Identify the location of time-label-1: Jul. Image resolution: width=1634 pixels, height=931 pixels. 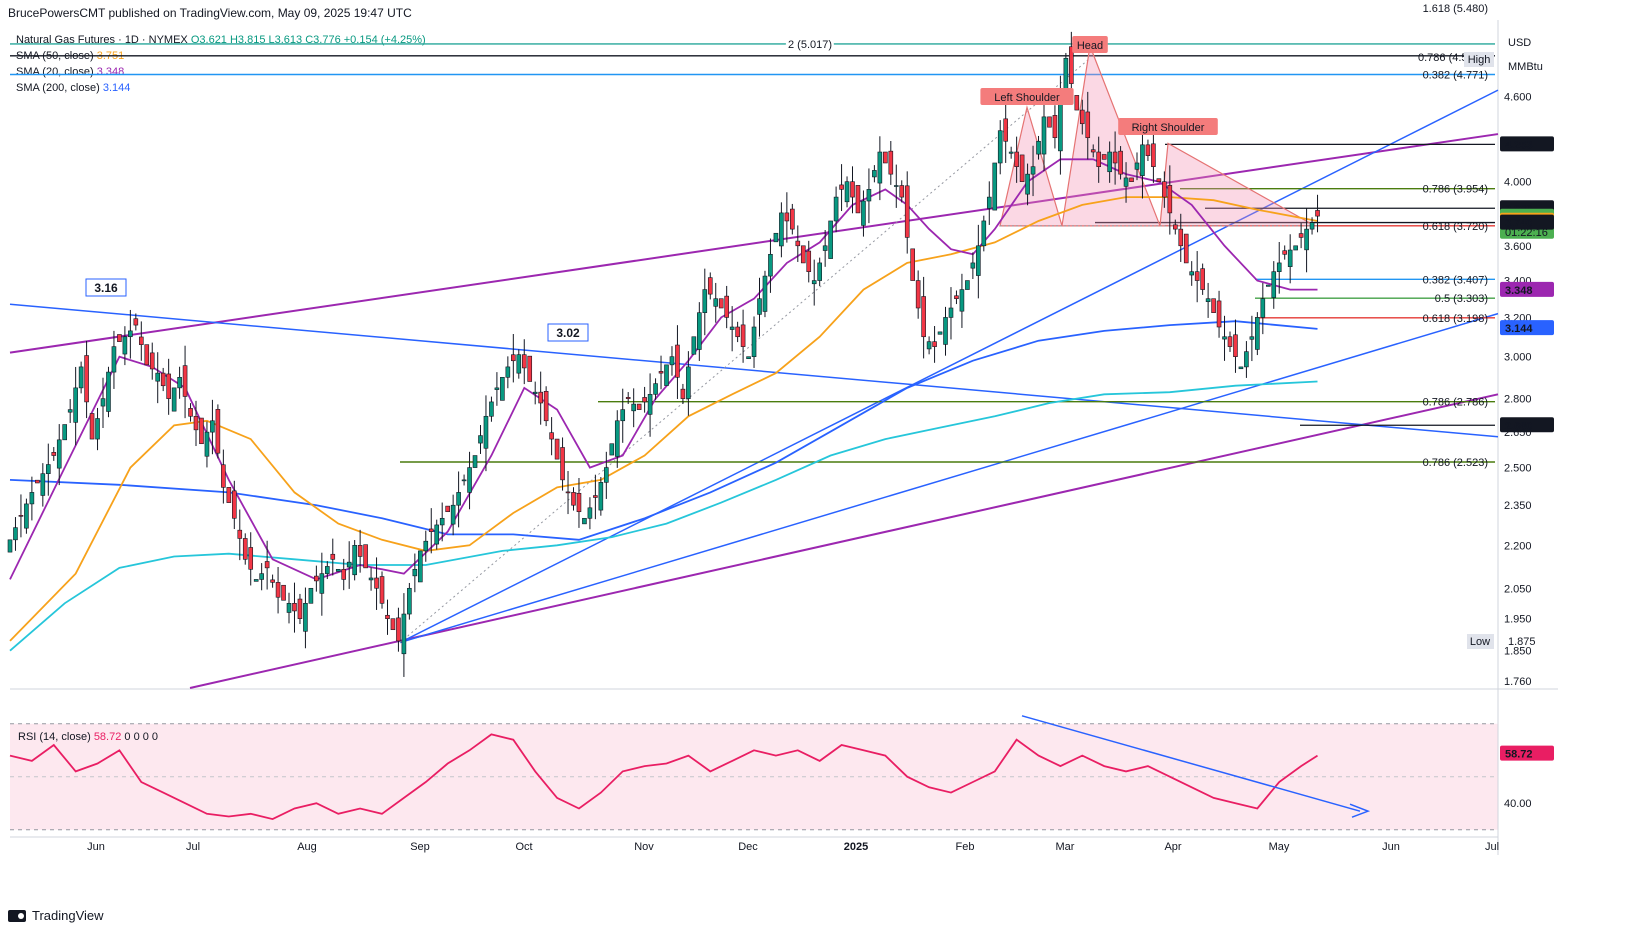
(193, 847).